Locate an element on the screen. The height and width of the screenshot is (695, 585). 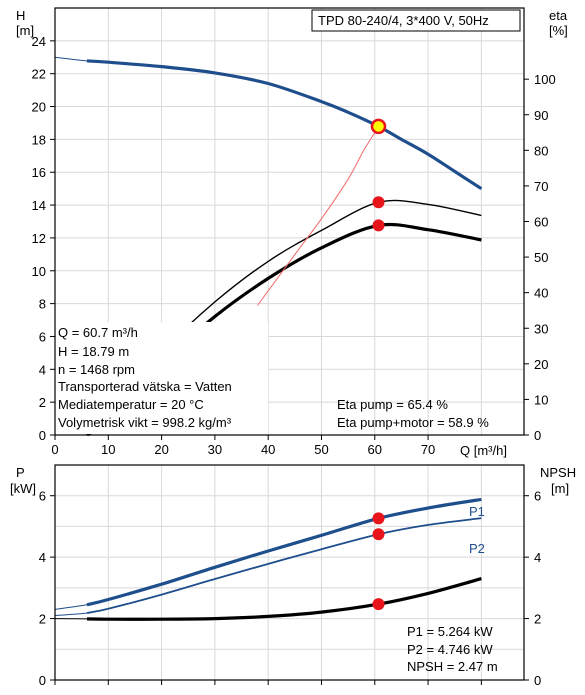
info-p2: P2 = 4.746 kW is located at coordinates (450, 649).